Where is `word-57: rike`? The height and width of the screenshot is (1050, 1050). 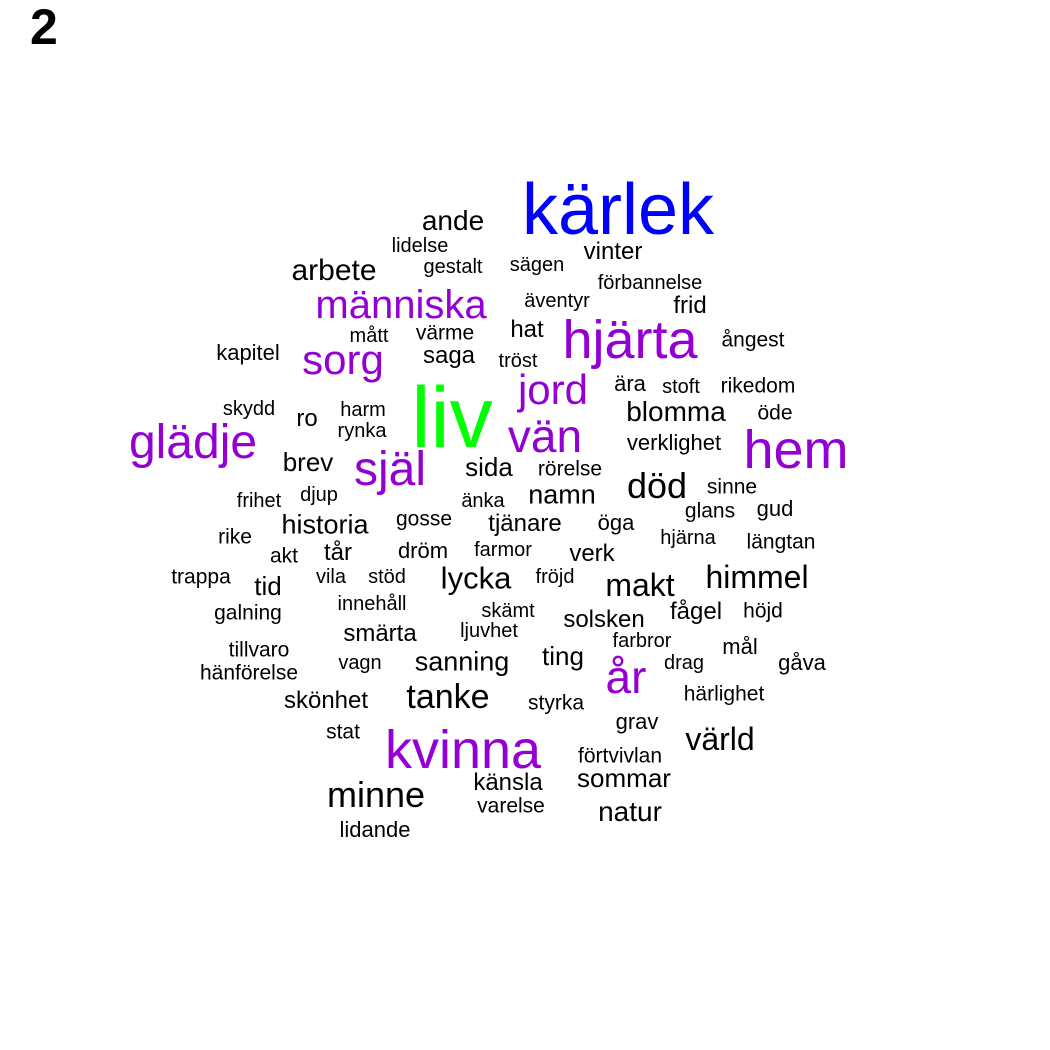 word-57: rike is located at coordinates (235, 537).